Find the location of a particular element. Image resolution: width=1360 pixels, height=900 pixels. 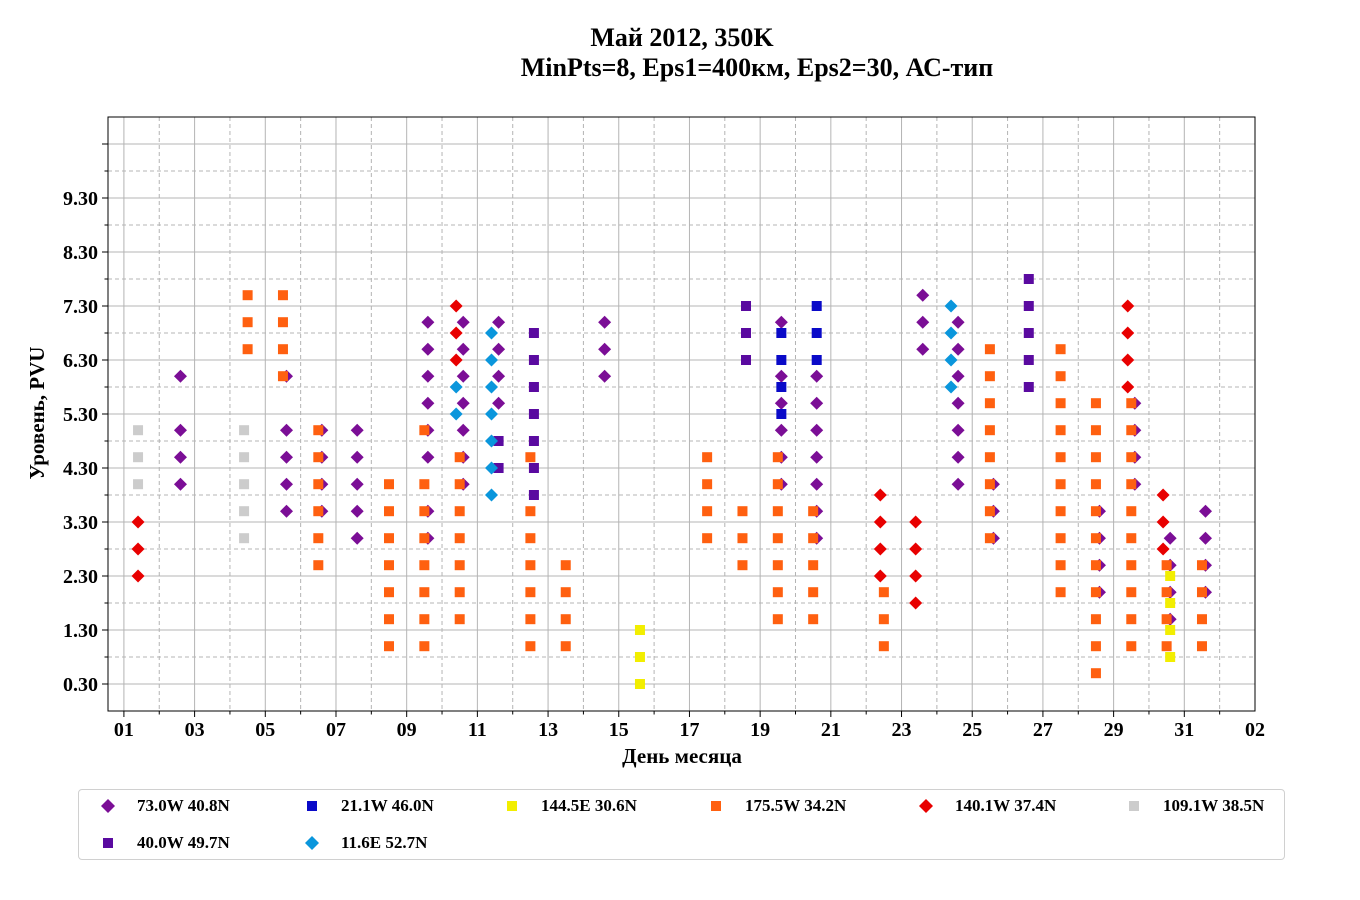

legend-item: 11.6E 52.7N is located at coordinates (362, 843).